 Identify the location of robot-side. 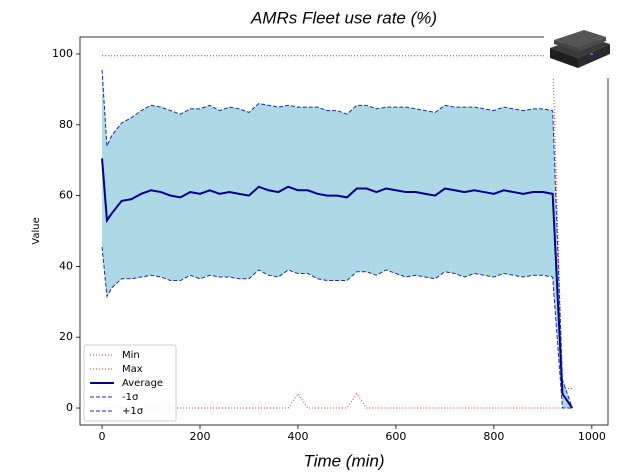
(564, 58).